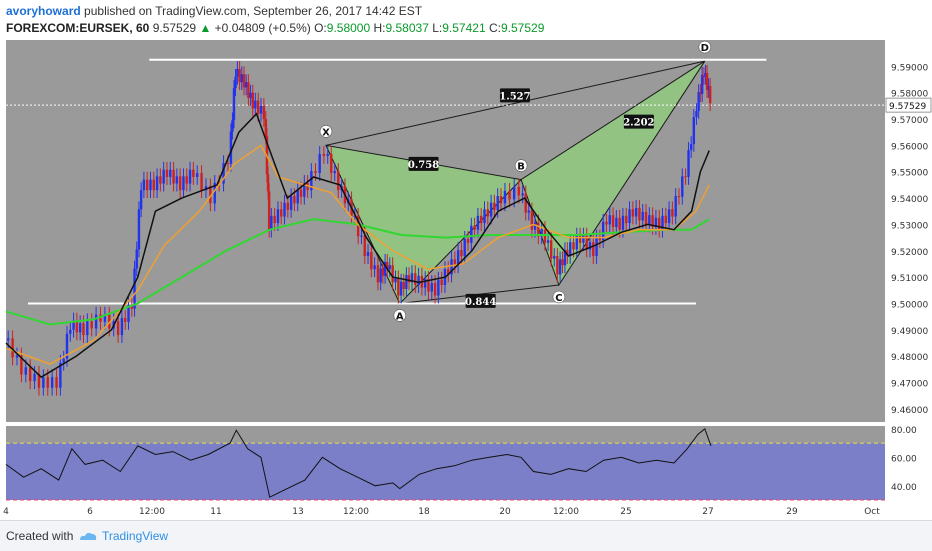 The width and height of the screenshot is (932, 551). I want to click on point-marker-c, so click(559, 297).